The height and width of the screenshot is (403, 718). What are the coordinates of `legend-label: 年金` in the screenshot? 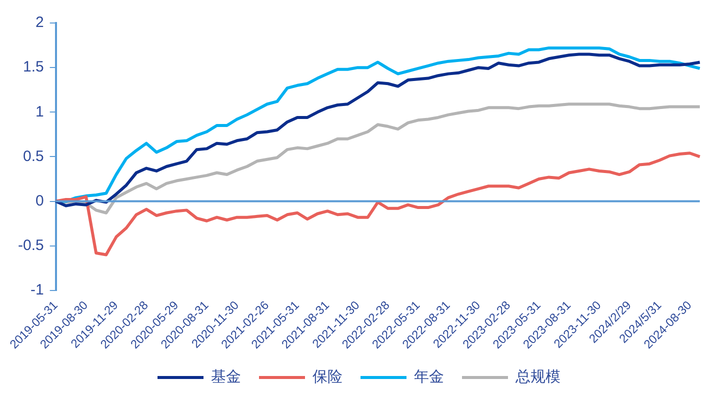 It's located at (429, 377).